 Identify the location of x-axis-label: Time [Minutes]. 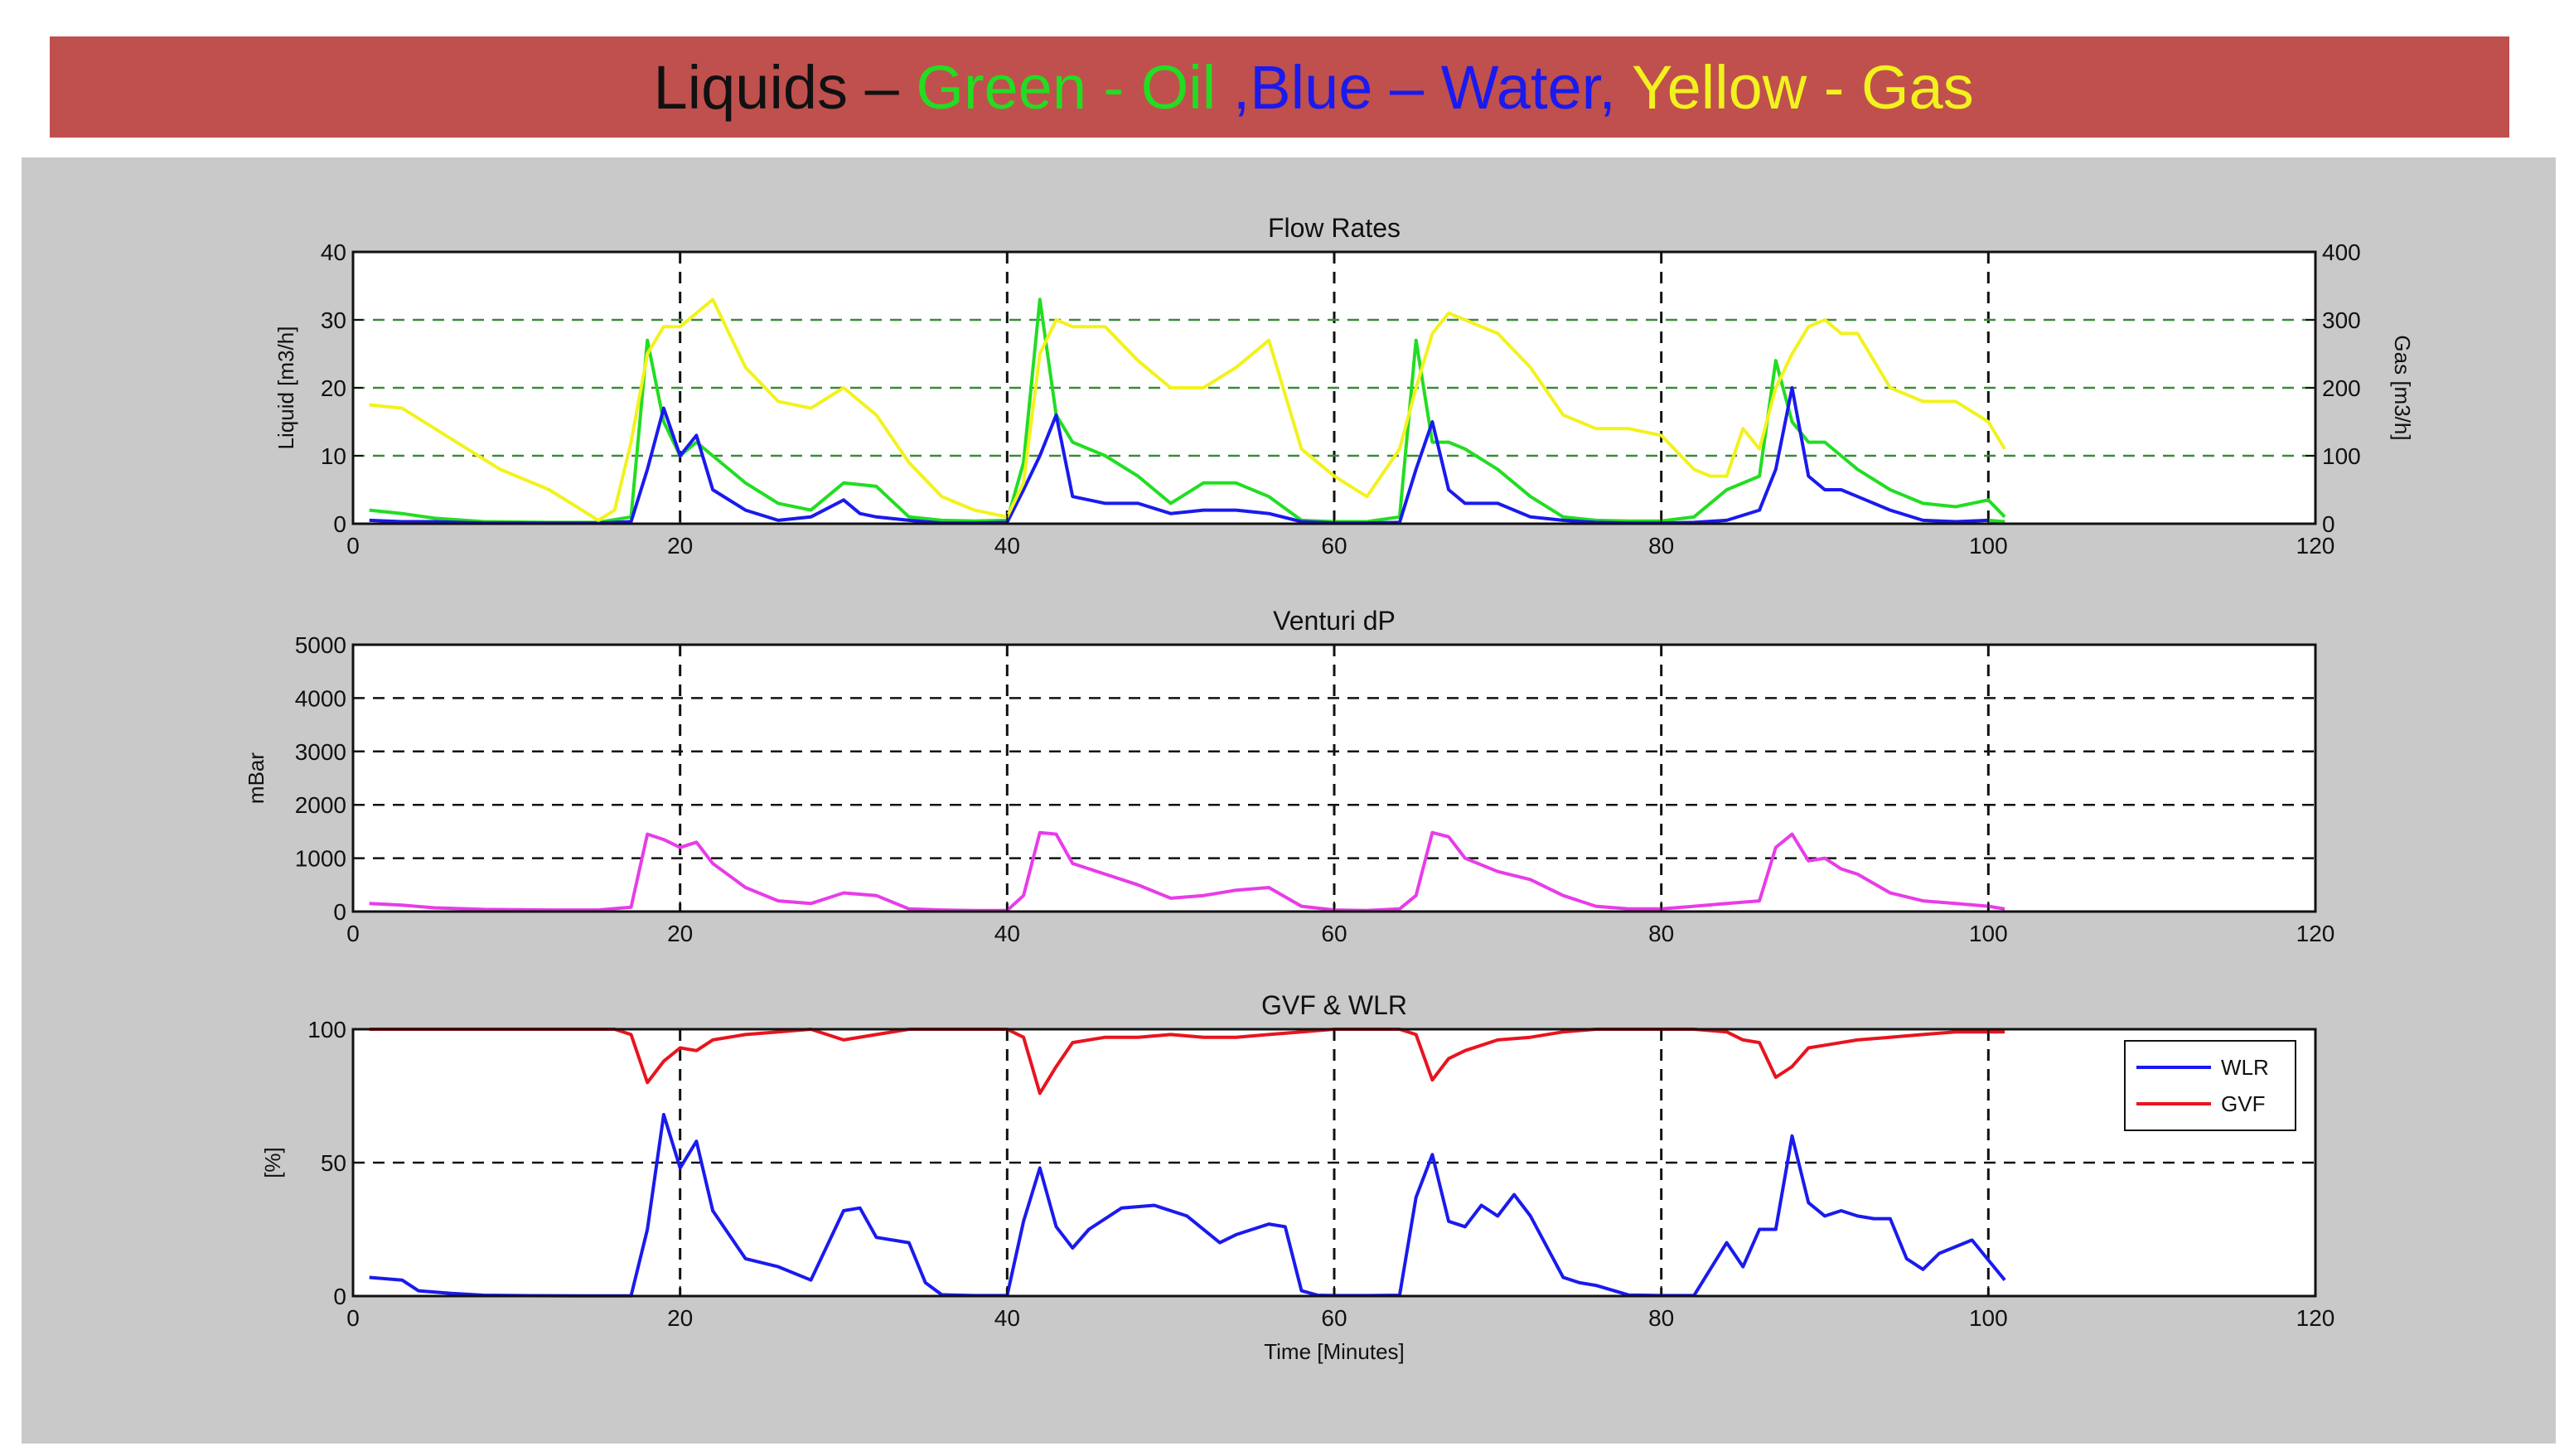
(1334, 1351).